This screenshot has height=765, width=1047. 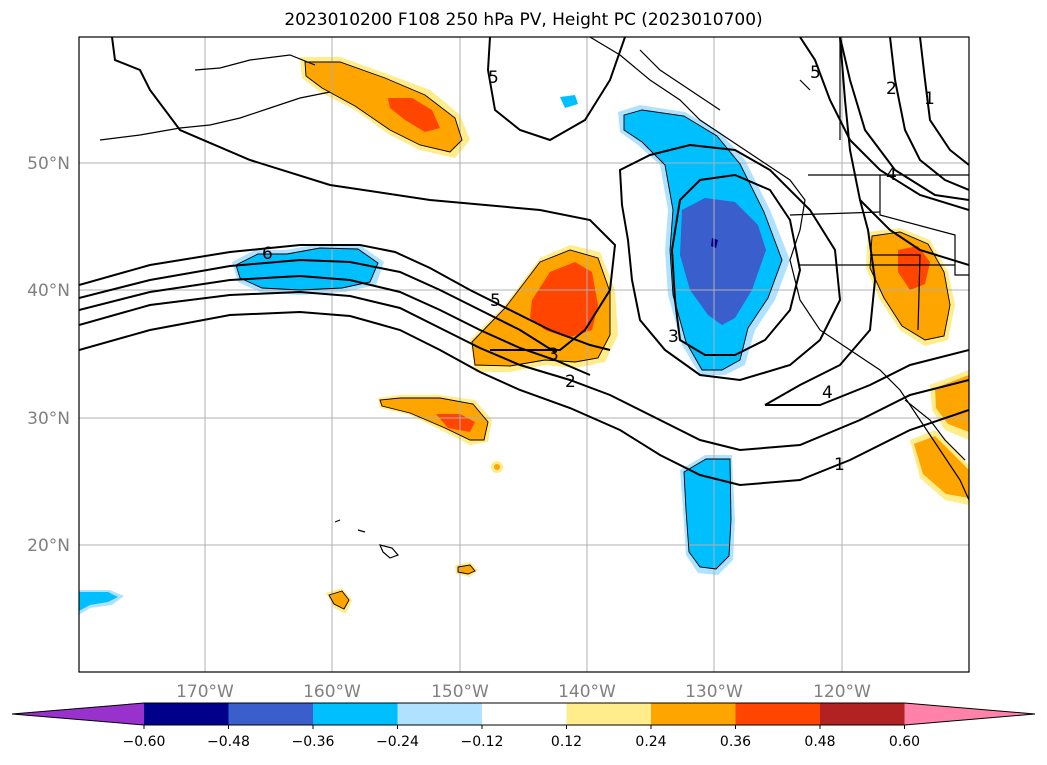 What do you see at coordinates (904, 742) in the screenshot?
I see `colorbar-tick-label: 0.60` at bounding box center [904, 742].